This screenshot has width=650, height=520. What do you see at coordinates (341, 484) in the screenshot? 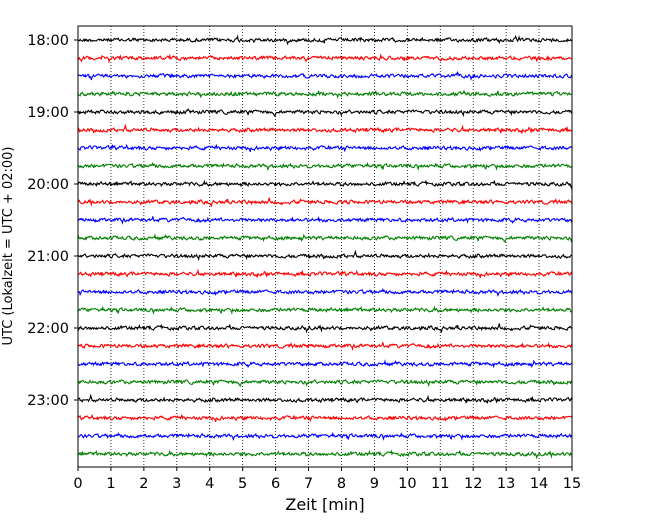
I see `x-tick-label: 8` at bounding box center [341, 484].